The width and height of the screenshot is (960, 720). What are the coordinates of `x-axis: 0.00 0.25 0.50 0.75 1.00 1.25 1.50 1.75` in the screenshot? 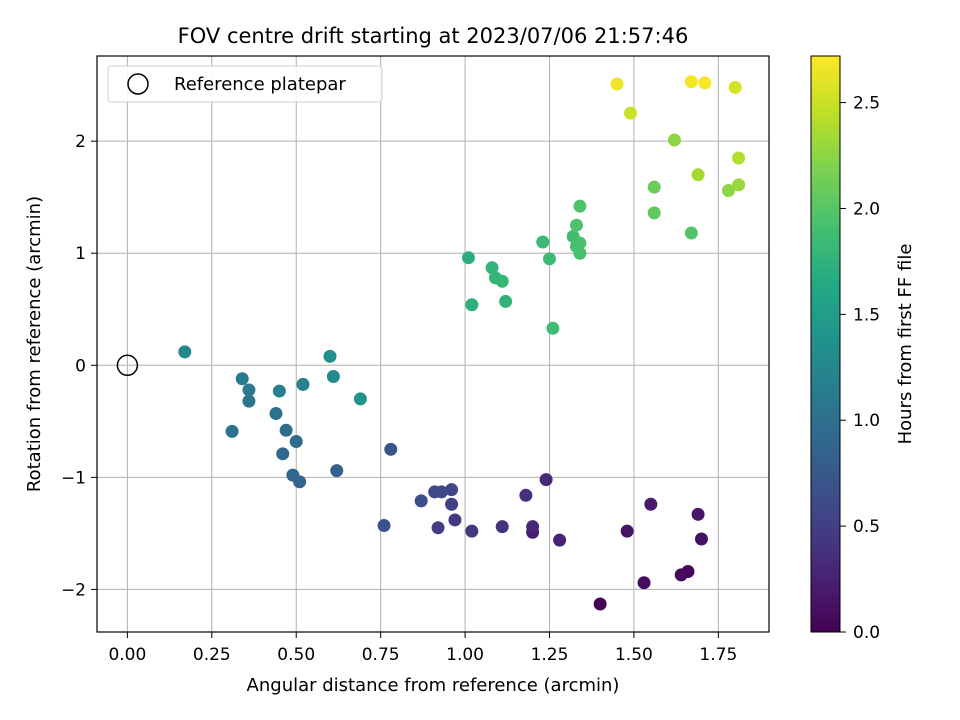 It's located at (422, 648).